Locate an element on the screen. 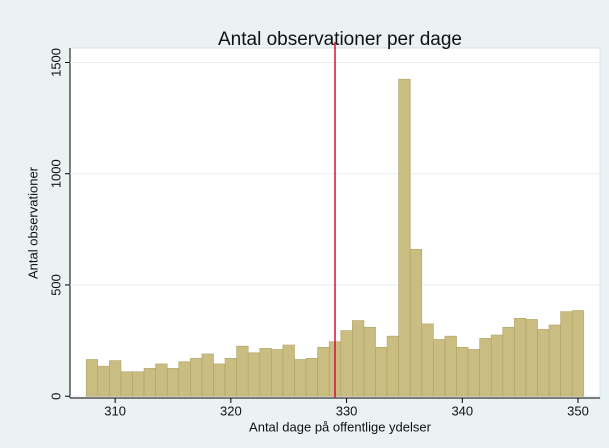 The width and height of the screenshot is (609, 448). chart-title: Antal observationer per dage is located at coordinates (340, 39).